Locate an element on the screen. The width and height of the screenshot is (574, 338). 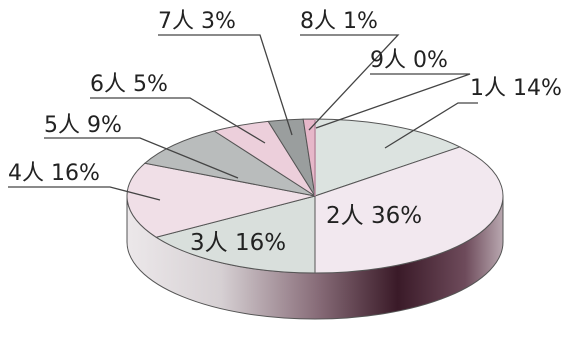
slice-label-6: 6人 5% is located at coordinates (129, 84).